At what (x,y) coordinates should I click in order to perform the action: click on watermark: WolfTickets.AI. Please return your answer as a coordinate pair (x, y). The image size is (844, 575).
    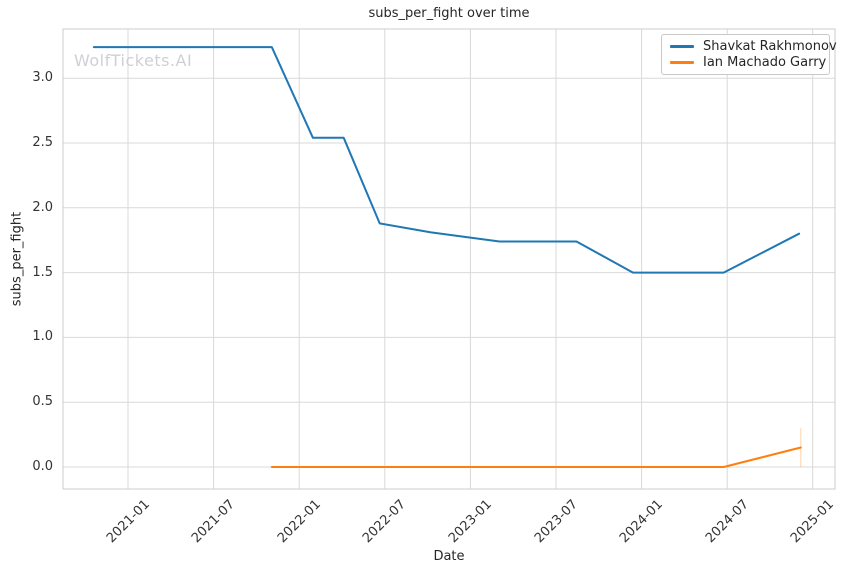
    Looking at the image, I should click on (133, 60).